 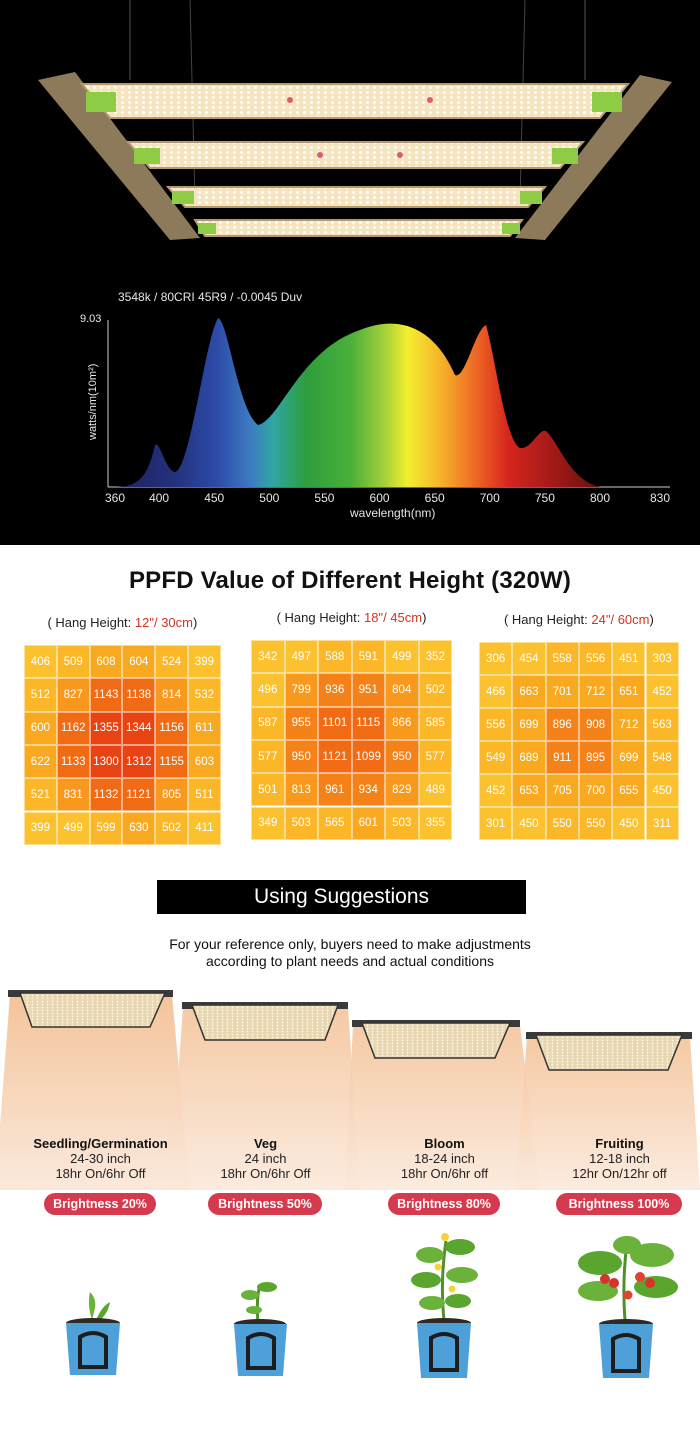 I want to click on ppfd-cell: 1300, so click(x=106, y=761).